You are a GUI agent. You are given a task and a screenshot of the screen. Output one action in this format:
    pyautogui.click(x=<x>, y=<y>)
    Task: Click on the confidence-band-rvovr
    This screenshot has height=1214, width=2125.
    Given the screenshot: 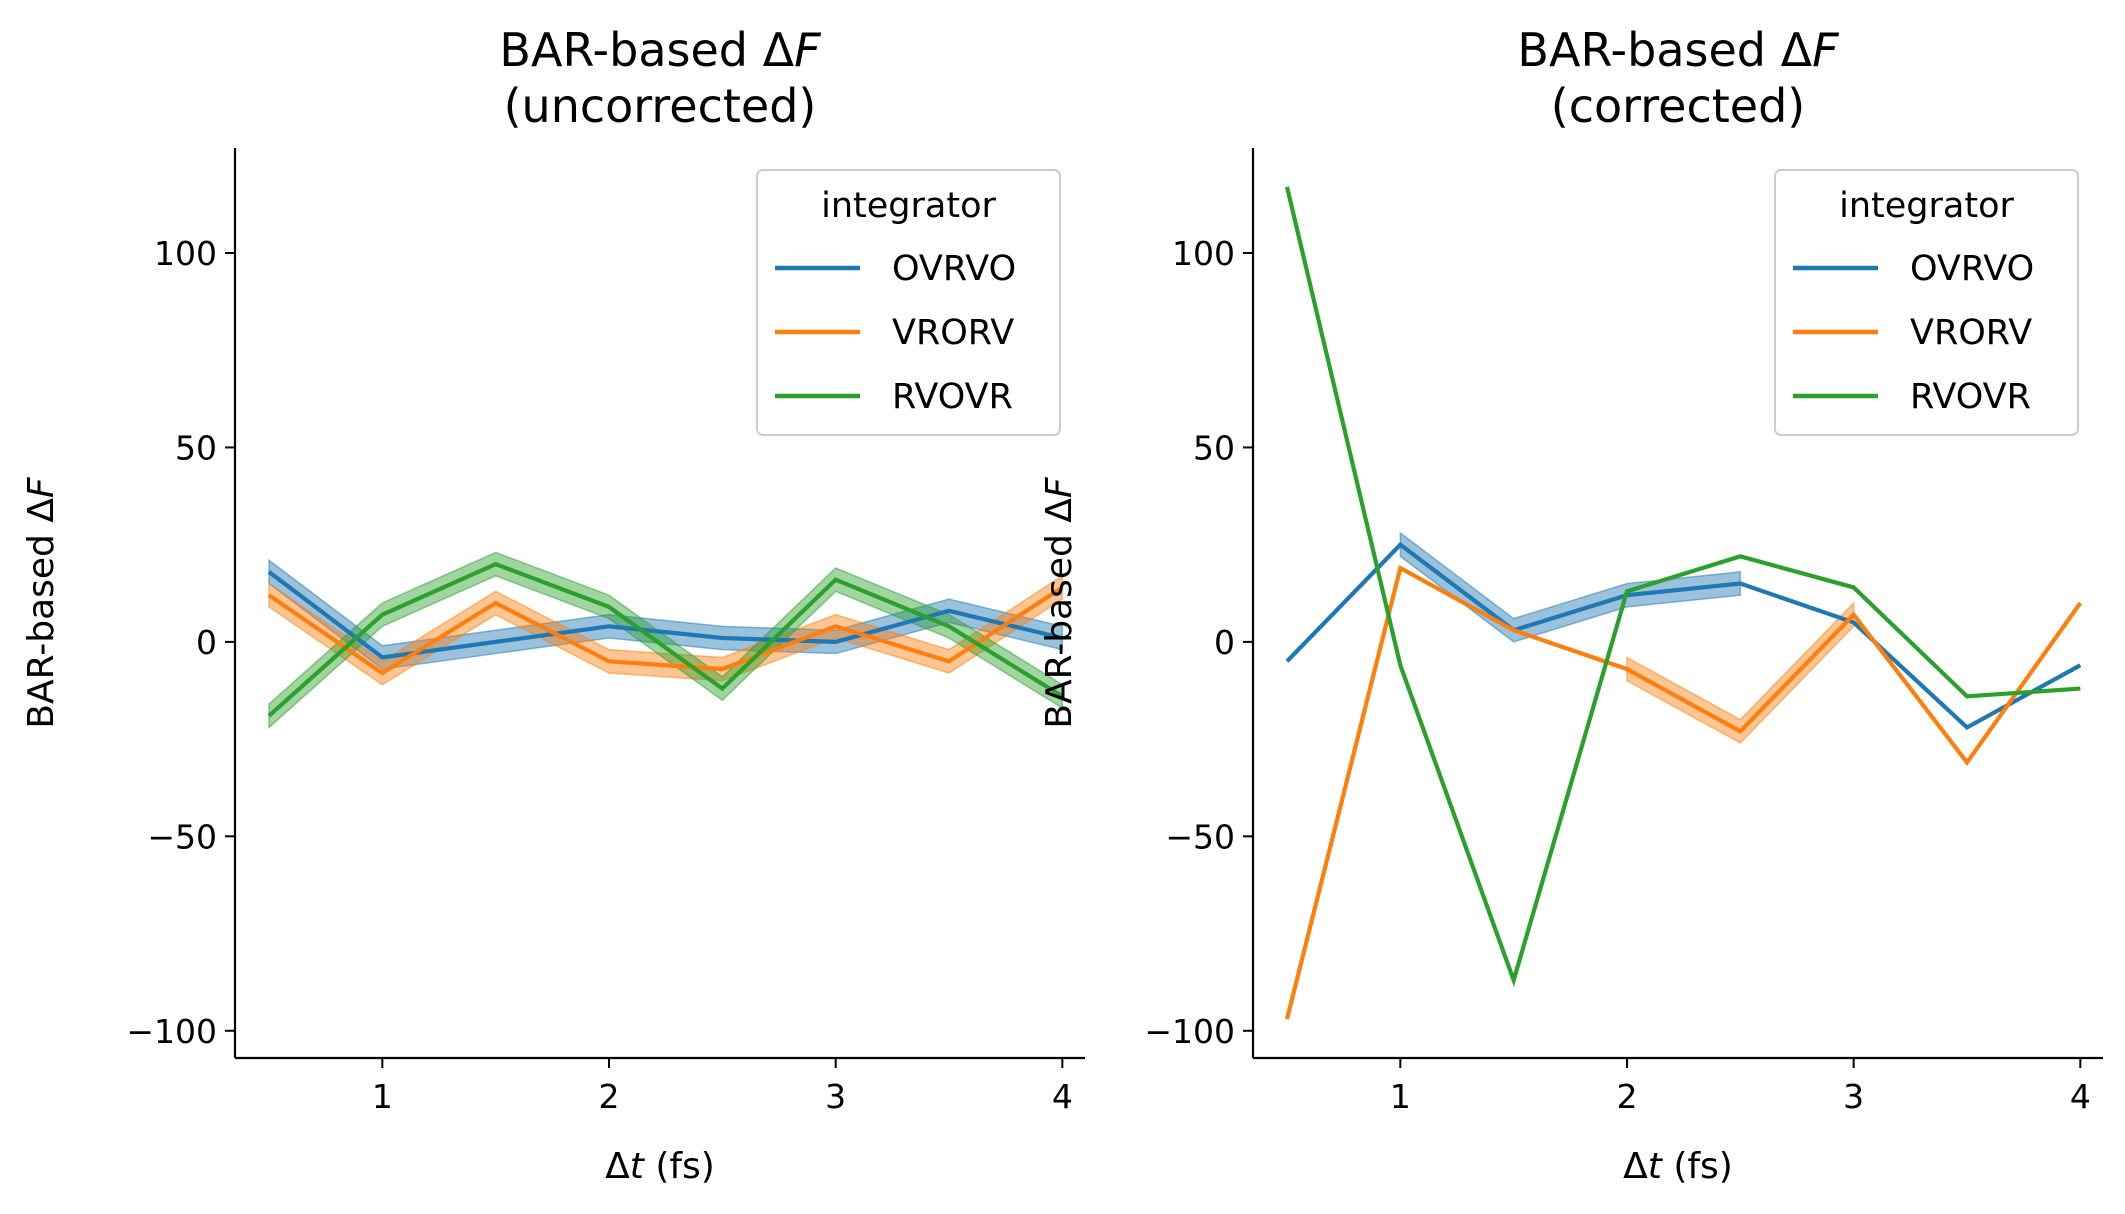 What is the action you would take?
    pyautogui.click(x=666, y=640)
    